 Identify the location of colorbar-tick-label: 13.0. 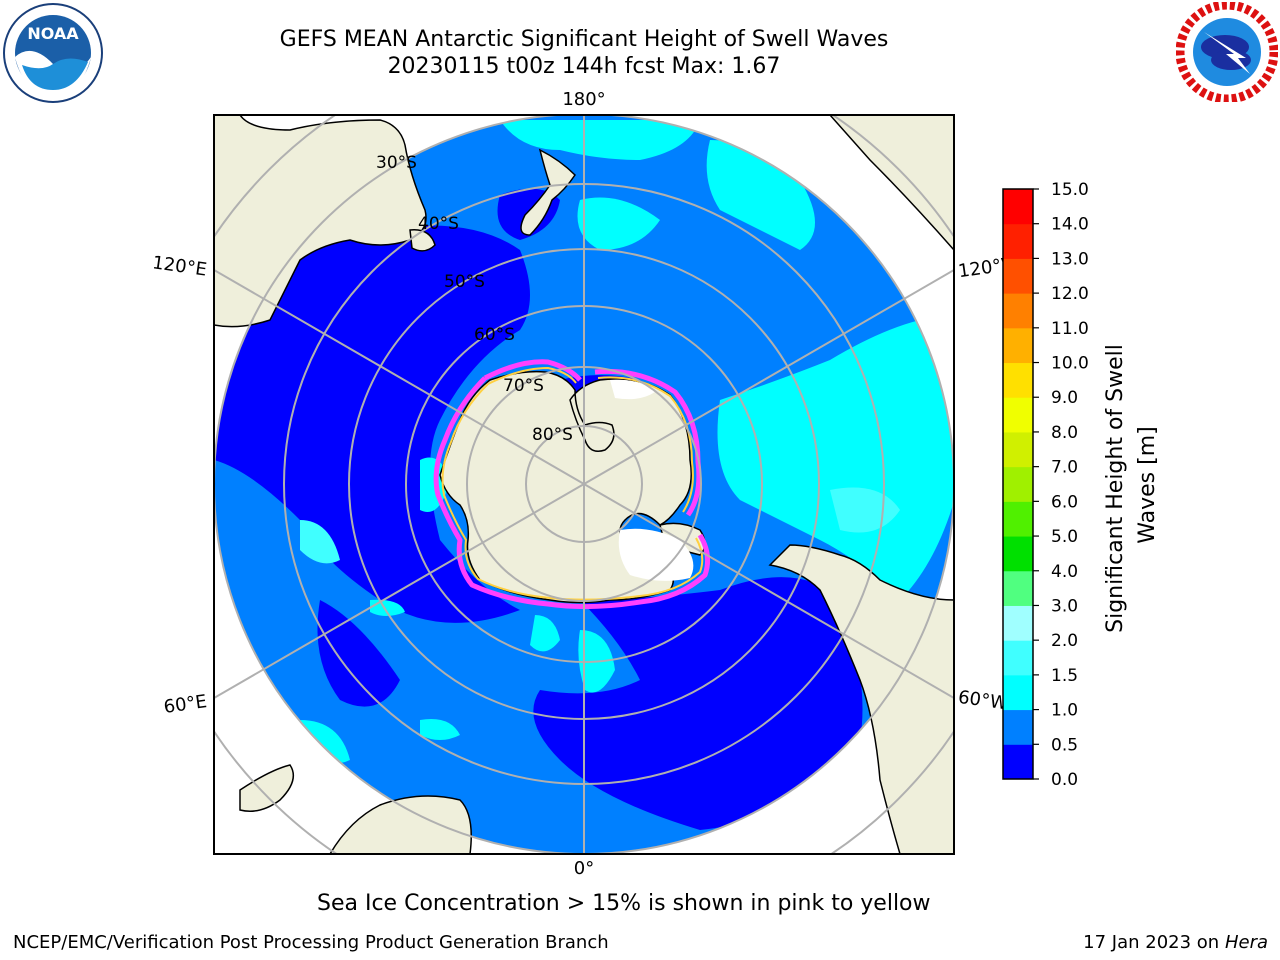
(1070, 259).